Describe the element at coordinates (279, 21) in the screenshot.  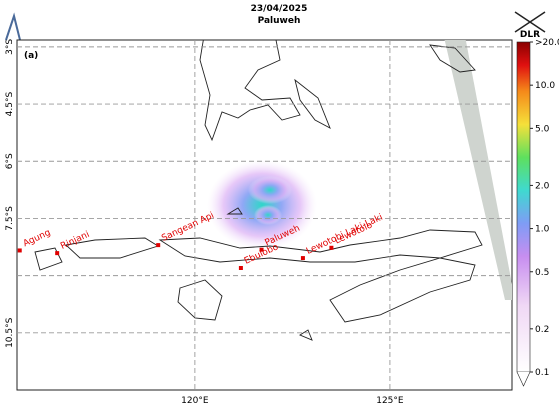
I see `volcano-title: Paluweh` at that location.